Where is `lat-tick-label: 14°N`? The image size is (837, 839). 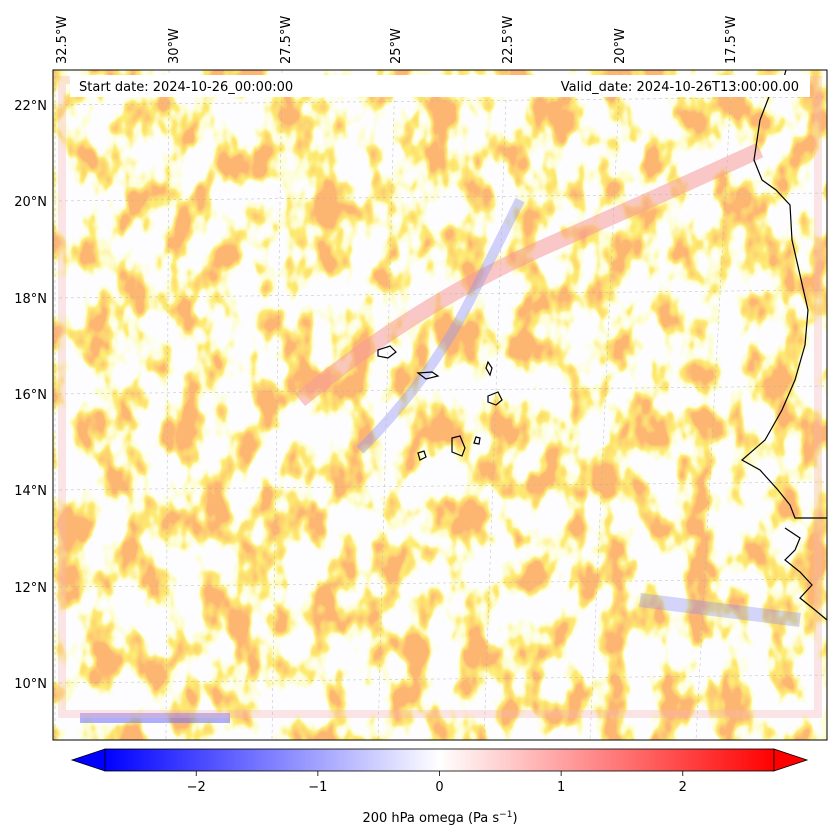
lat-tick-label: 14°N is located at coordinates (30, 491).